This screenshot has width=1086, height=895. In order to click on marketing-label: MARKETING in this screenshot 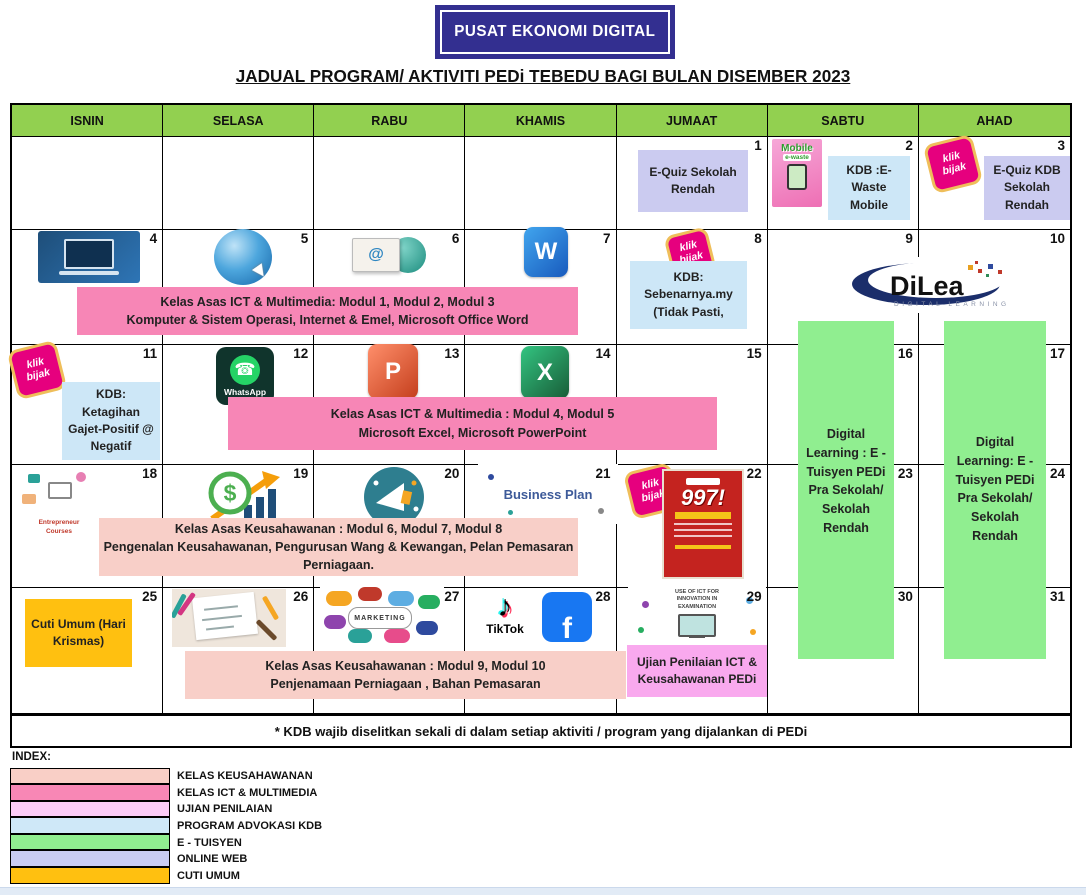, I will do `click(380, 618)`.